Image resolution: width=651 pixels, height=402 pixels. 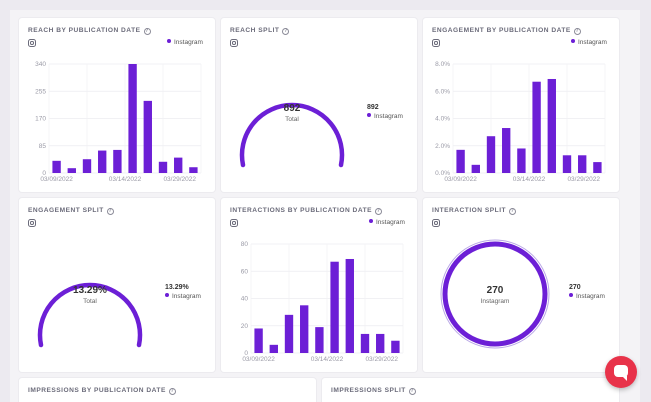 What do you see at coordinates (66, 210) in the screenshot?
I see `card-title: ENGAGEMENT SPLIT` at bounding box center [66, 210].